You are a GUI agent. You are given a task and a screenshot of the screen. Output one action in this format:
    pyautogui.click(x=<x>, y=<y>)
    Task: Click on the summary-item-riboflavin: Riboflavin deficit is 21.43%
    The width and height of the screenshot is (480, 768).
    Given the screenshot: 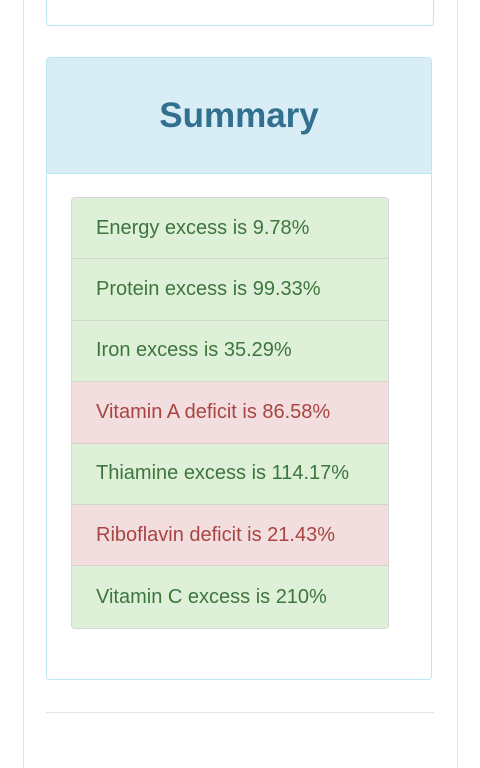 What is the action you would take?
    pyautogui.click(x=230, y=535)
    